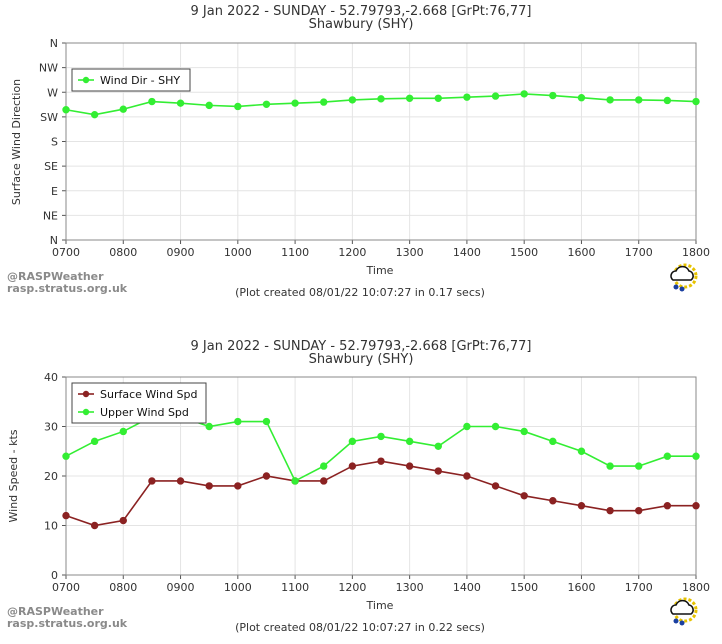 The image size is (722, 644). I want to click on x-tick-label: 1000, so click(238, 587).